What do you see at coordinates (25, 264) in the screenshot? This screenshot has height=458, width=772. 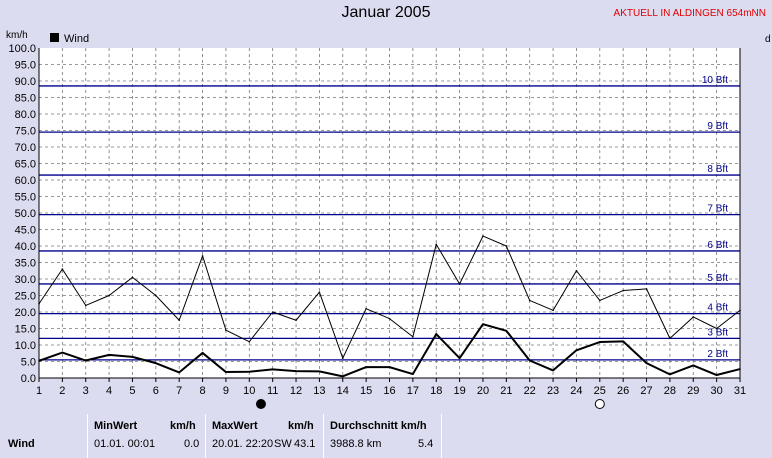 I see `y-tick-label: 35.0` at bounding box center [25, 264].